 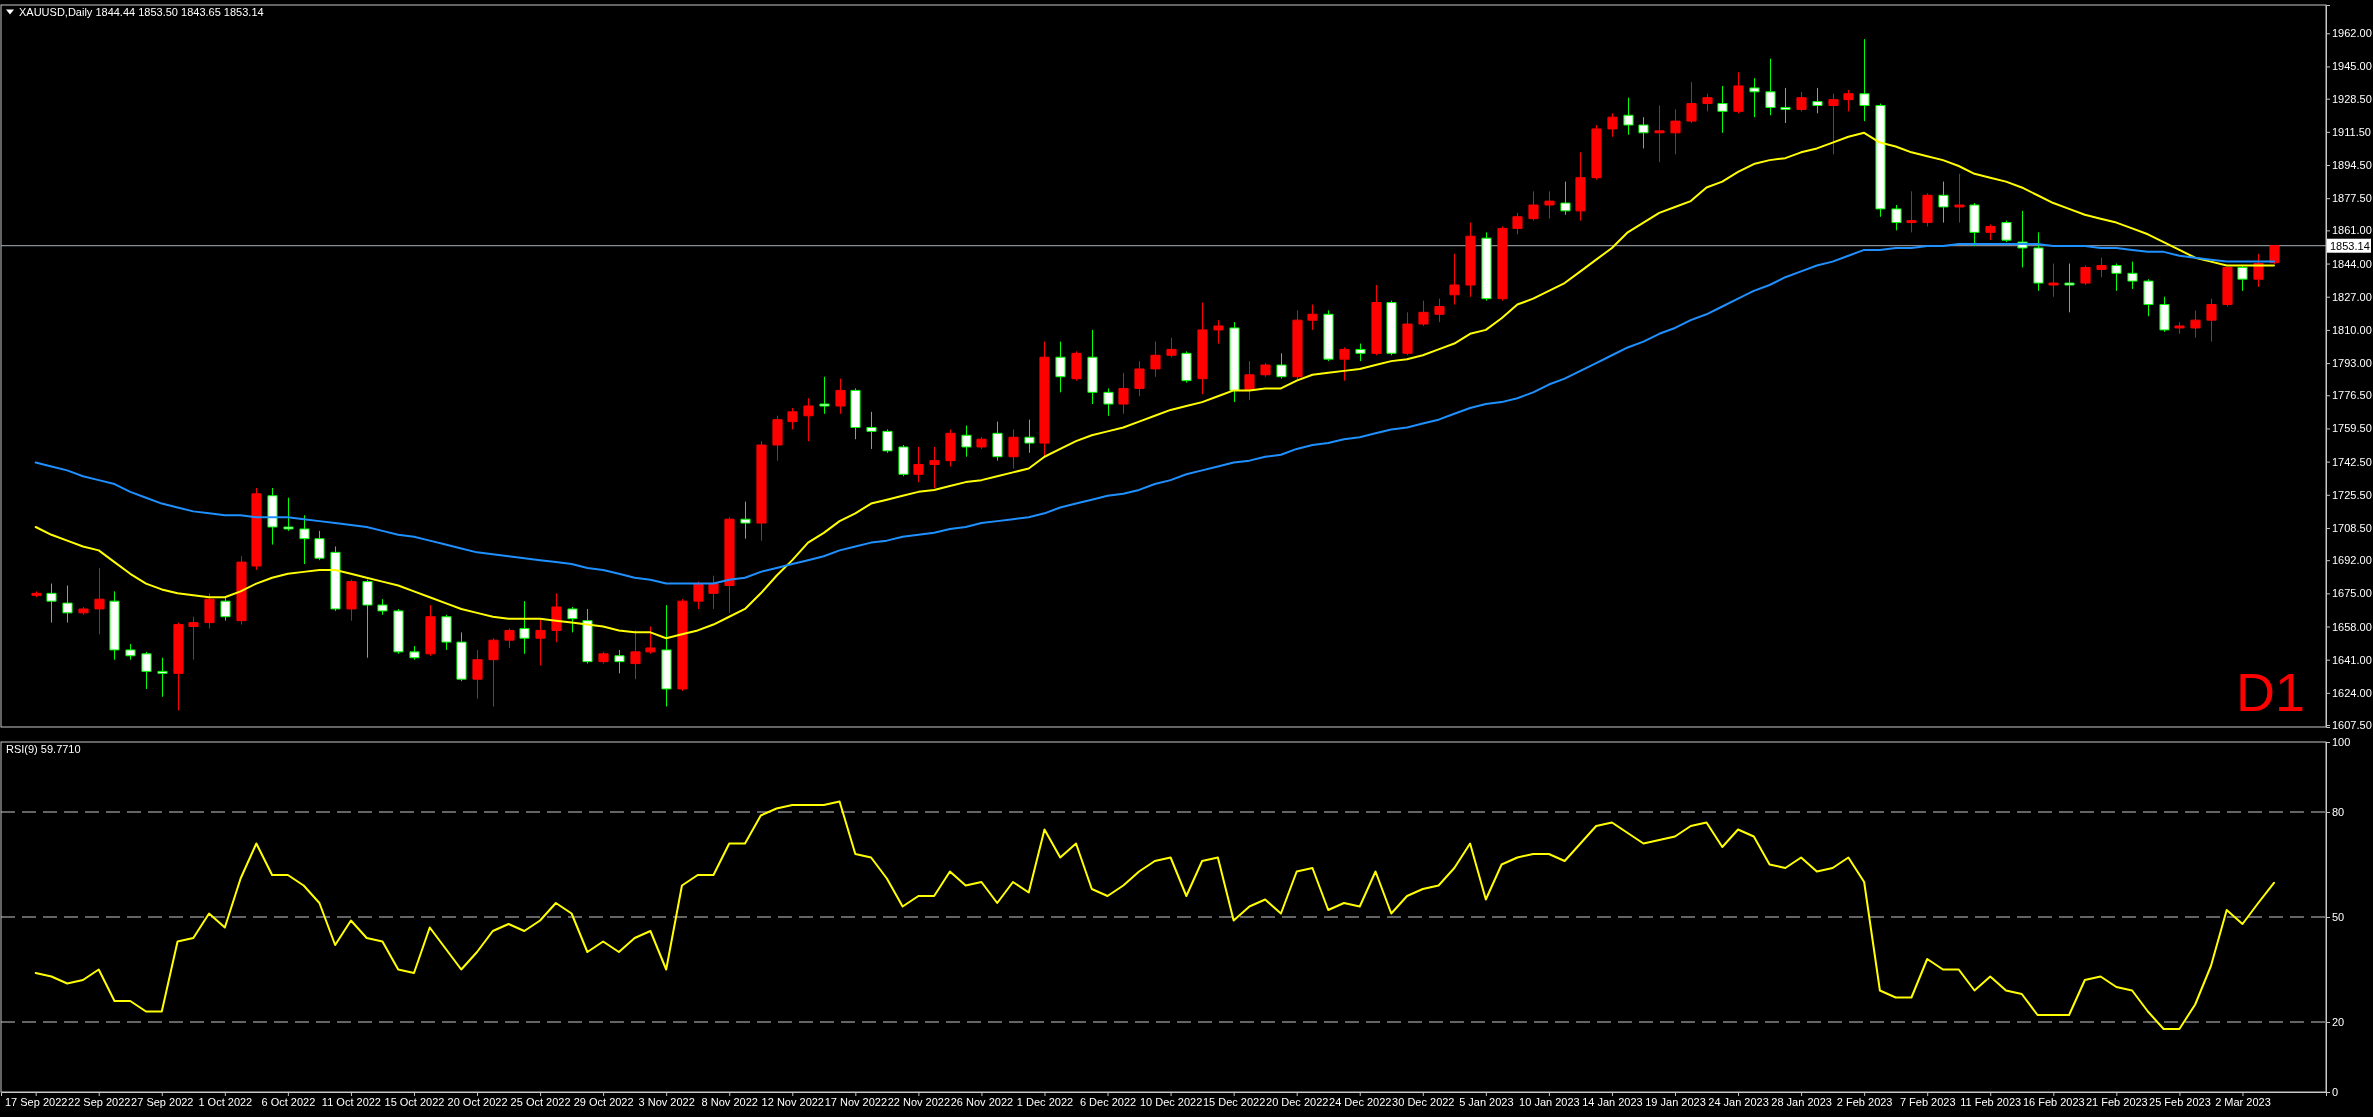 I want to click on y-tick-label: 1894.50, so click(x=2352, y=165).